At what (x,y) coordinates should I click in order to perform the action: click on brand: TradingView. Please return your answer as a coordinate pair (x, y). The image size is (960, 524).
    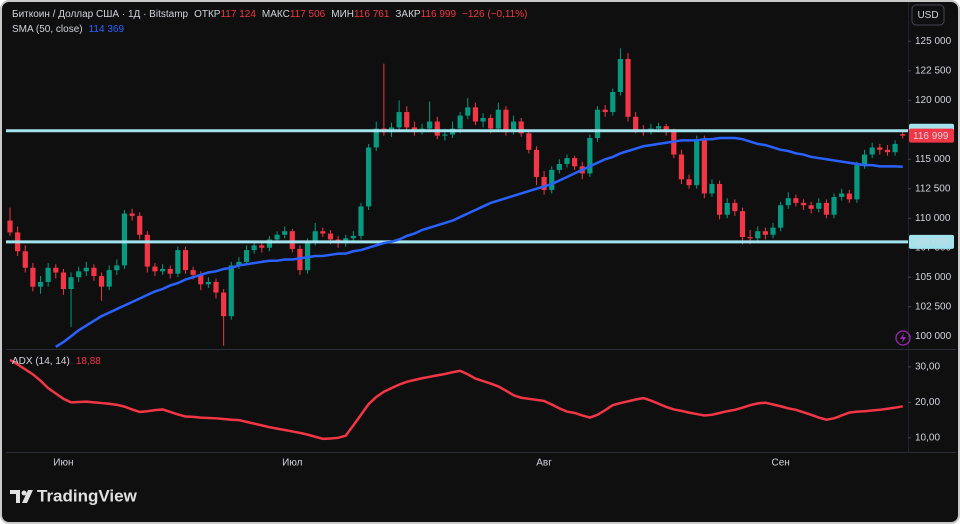
    Looking at the image, I should click on (87, 495).